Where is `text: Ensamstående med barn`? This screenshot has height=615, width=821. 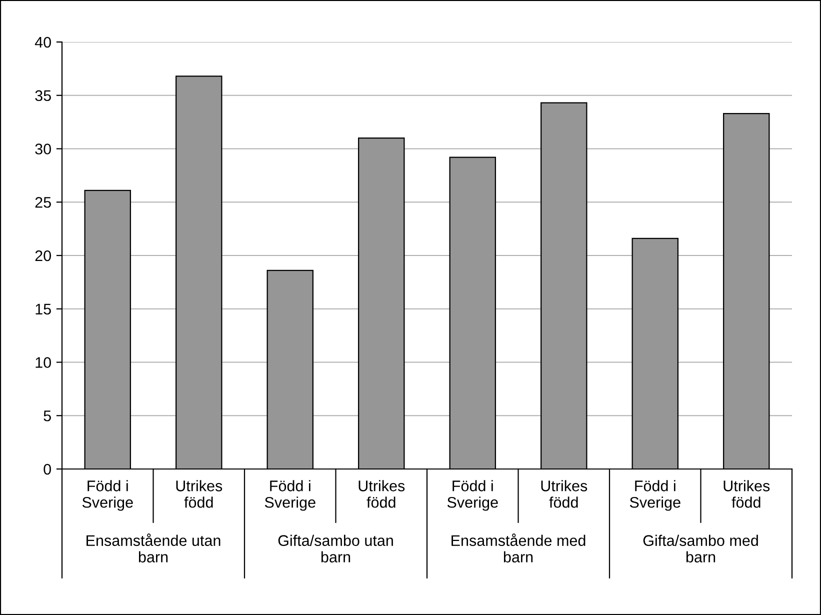 text: Ensamstående med barn is located at coordinates (519, 548).